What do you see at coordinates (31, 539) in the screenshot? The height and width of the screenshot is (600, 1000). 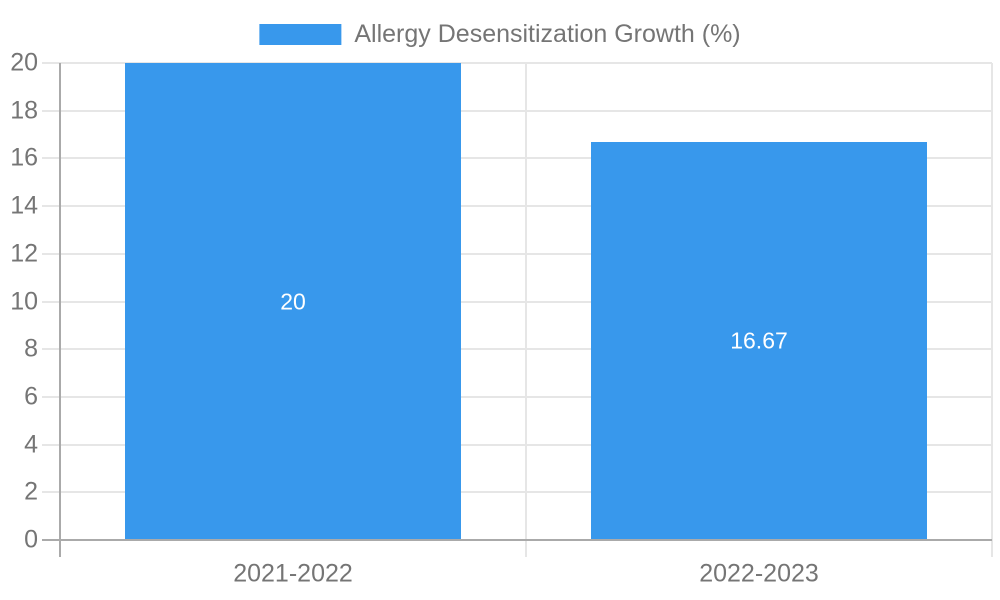 I see `y-axis-tick-label: 0` at bounding box center [31, 539].